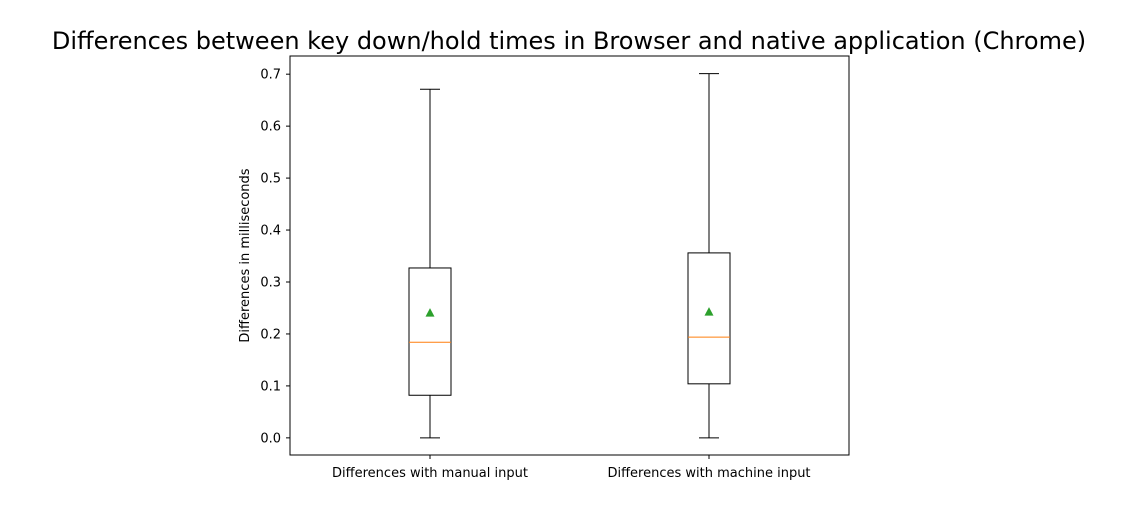  Describe the element at coordinates (430, 473) in the screenshot. I see `x-tick-label: Differences with manual input` at that location.